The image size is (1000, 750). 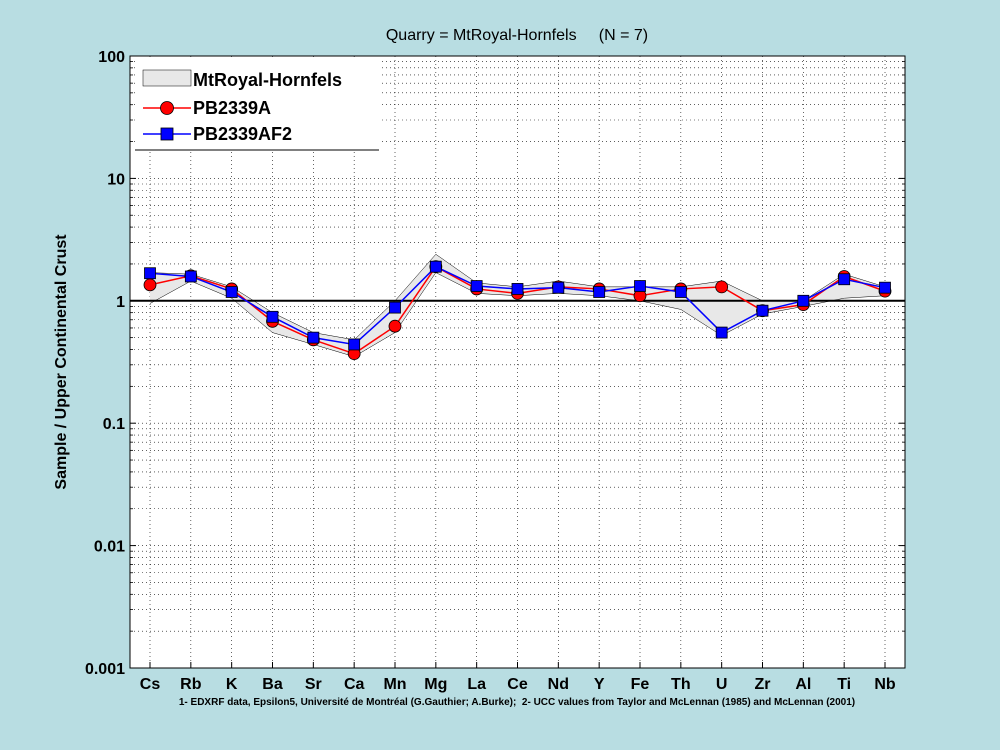 I want to click on x-tick-label: Mg, so click(x=435, y=684).